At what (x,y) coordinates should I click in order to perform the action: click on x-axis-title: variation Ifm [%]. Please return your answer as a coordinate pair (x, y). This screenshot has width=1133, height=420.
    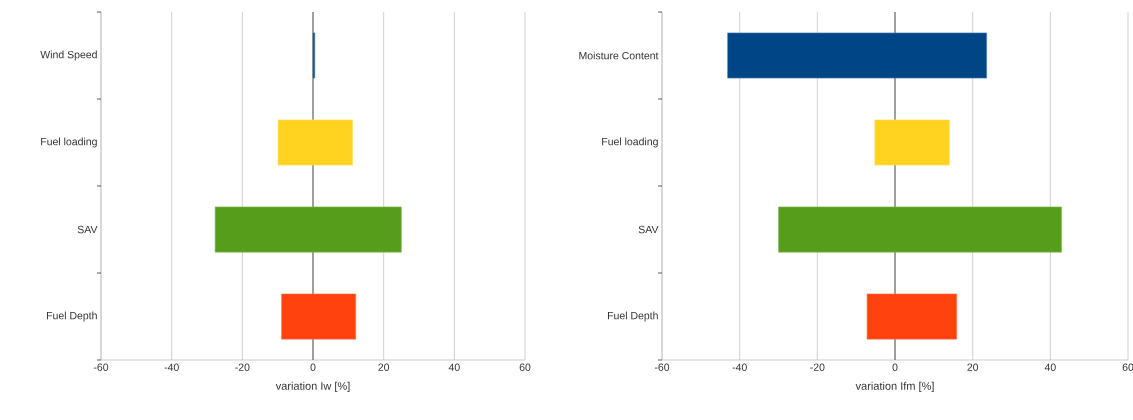
    Looking at the image, I should click on (894, 387).